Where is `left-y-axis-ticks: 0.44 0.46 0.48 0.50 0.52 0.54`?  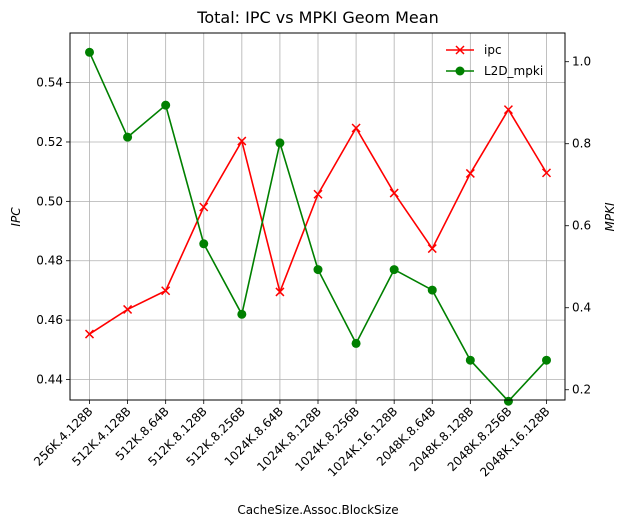 left-y-axis-ticks: 0.44 0.46 0.48 0.50 0.52 0.54 is located at coordinates (53, 231).